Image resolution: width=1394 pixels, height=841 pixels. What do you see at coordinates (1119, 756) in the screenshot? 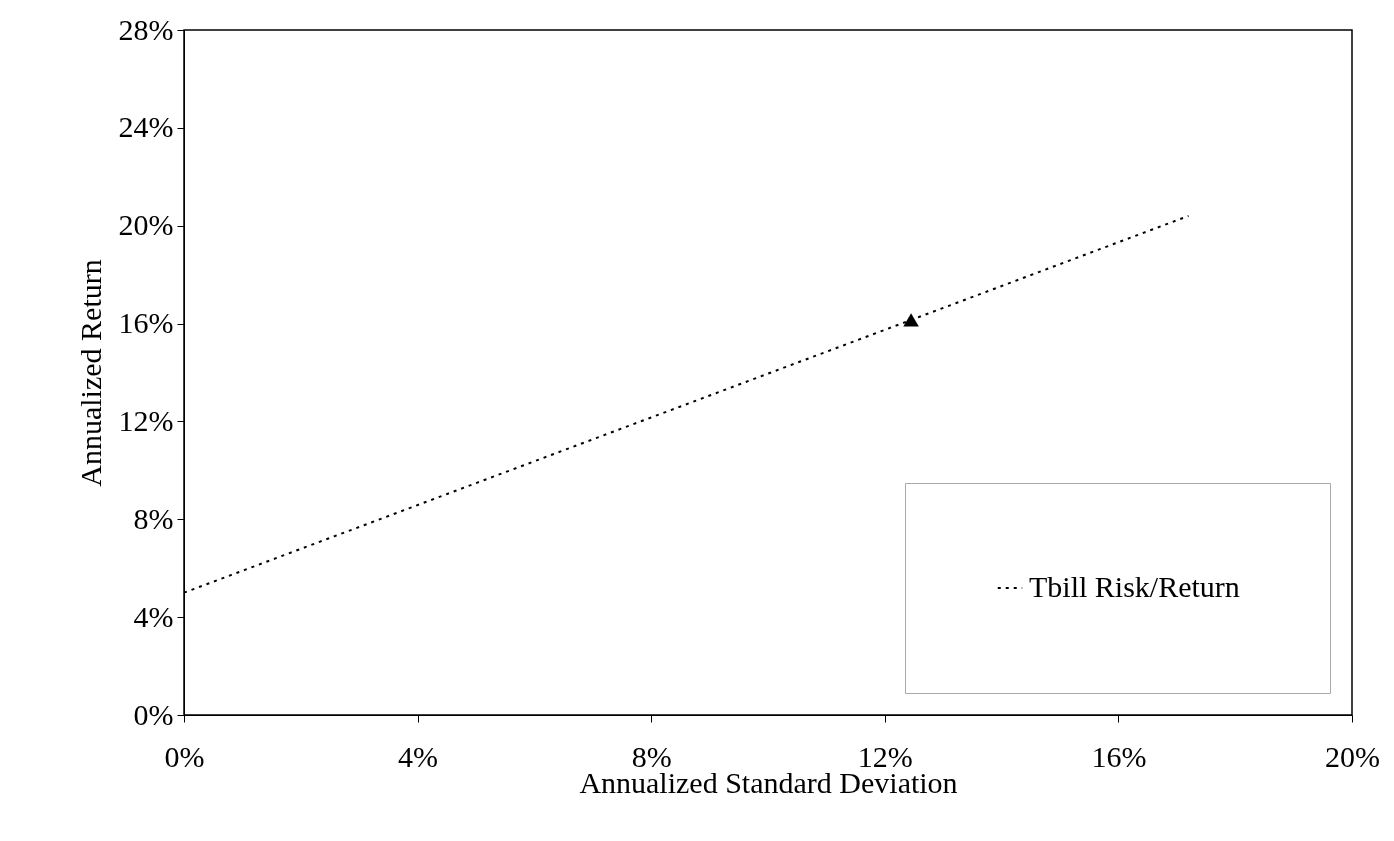
I see `x-tick-label: 16%` at bounding box center [1119, 756].